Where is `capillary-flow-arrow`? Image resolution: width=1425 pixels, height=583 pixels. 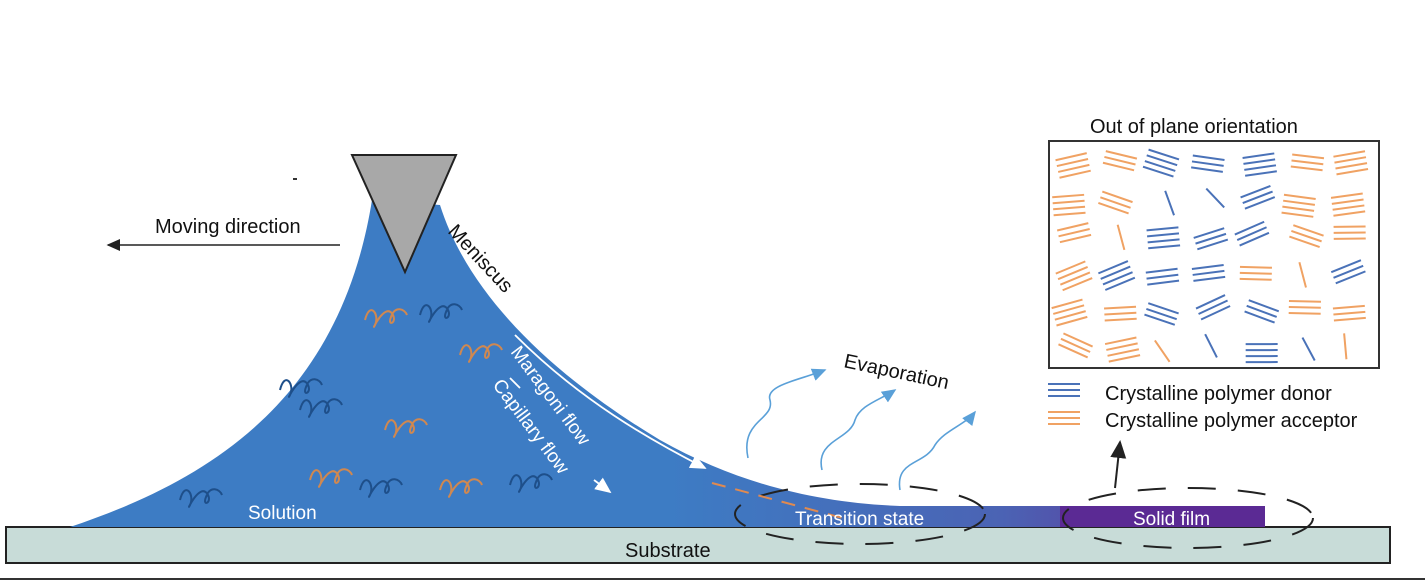
capillary-flow-arrow is located at coordinates (602, 485).